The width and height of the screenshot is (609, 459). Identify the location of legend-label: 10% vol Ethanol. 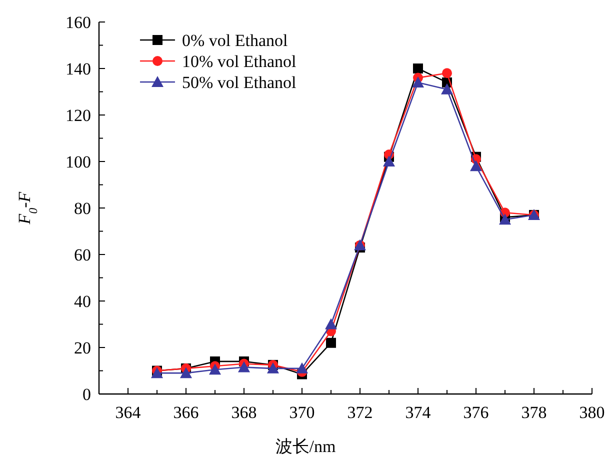
(239, 61).